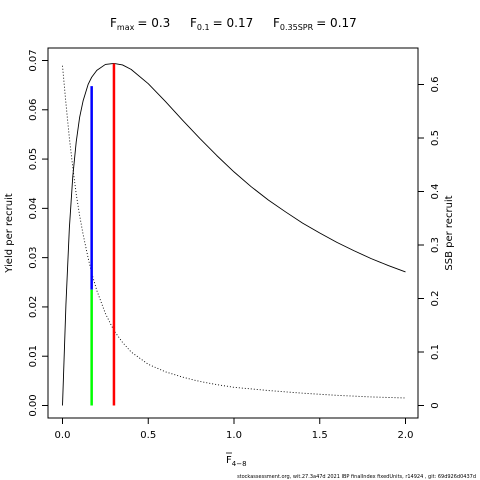 This screenshot has height=480, width=480. I want to click on title-f035-label: F, so click(276, 23).